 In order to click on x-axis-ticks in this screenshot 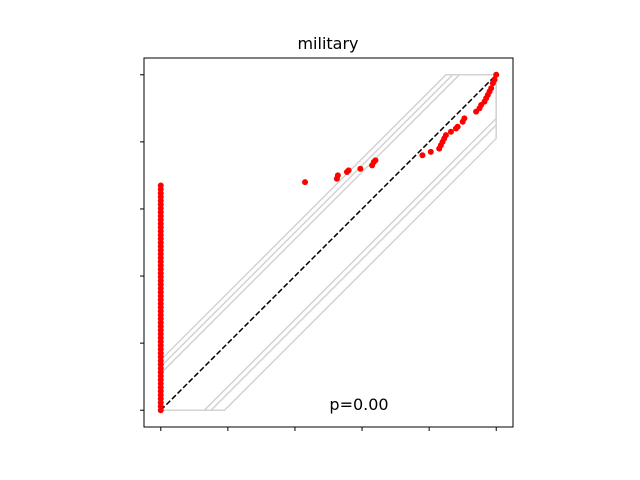, I will do `click(328, 429)`.